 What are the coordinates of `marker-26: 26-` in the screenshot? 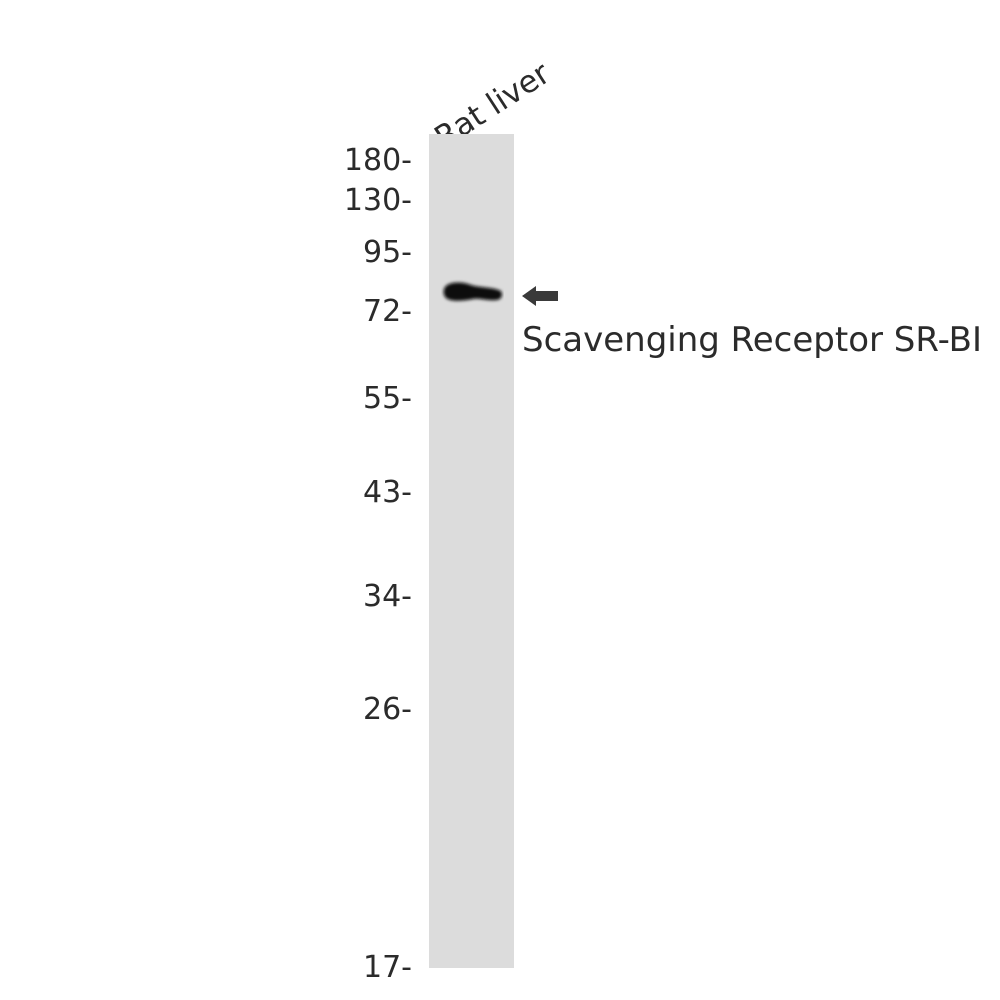 It's located at (387, 709).